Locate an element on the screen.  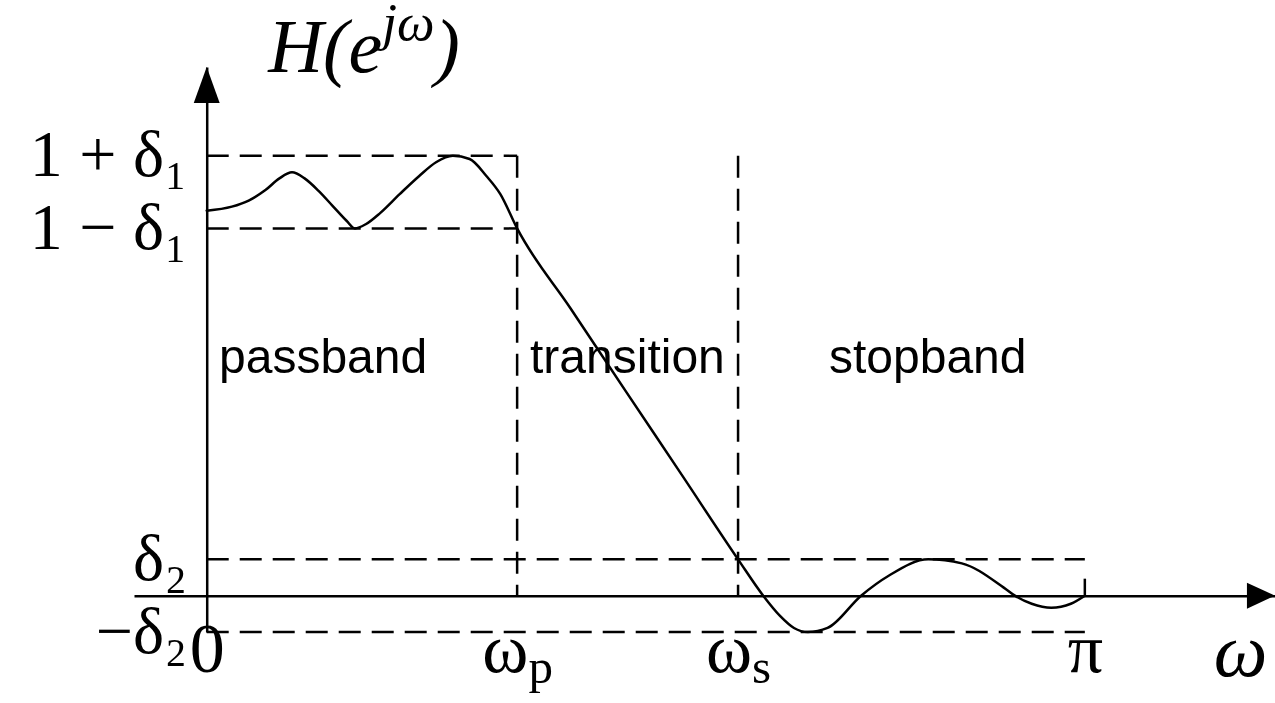
x-tick-label: ω$_{p}$ is located at coordinates (517, 652).